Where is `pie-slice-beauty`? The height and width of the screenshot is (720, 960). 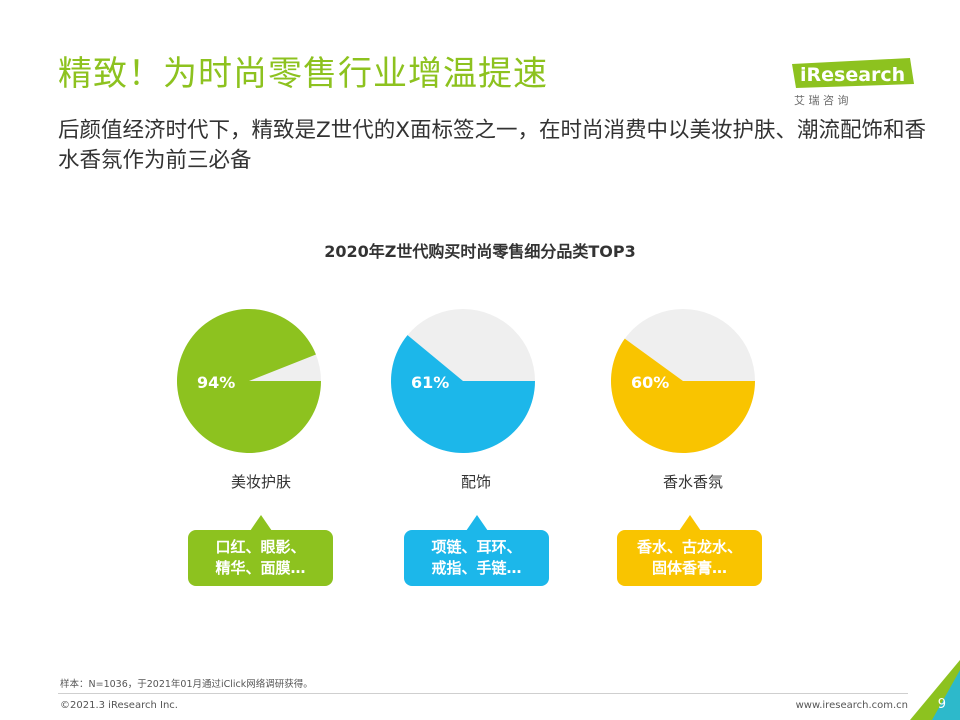
pie-slice-beauty is located at coordinates (249, 381).